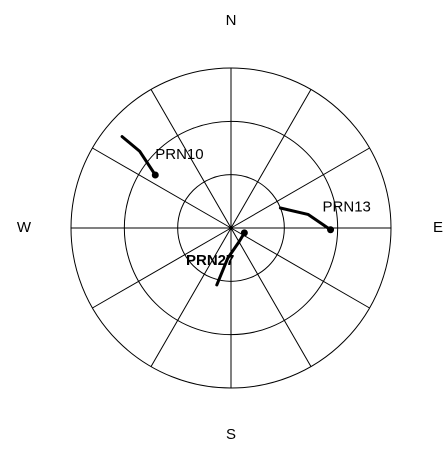 Image resolution: width=446 pixels, height=450 pixels. Describe the element at coordinates (231, 434) in the screenshot. I see `direction-label: S` at that location.